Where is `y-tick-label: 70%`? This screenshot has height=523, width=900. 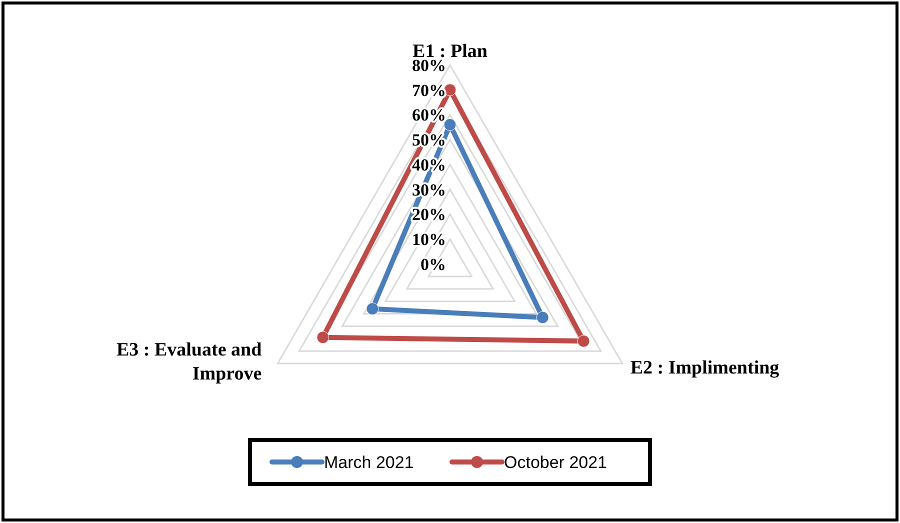 y-tick-label: 70% is located at coordinates (429, 90).